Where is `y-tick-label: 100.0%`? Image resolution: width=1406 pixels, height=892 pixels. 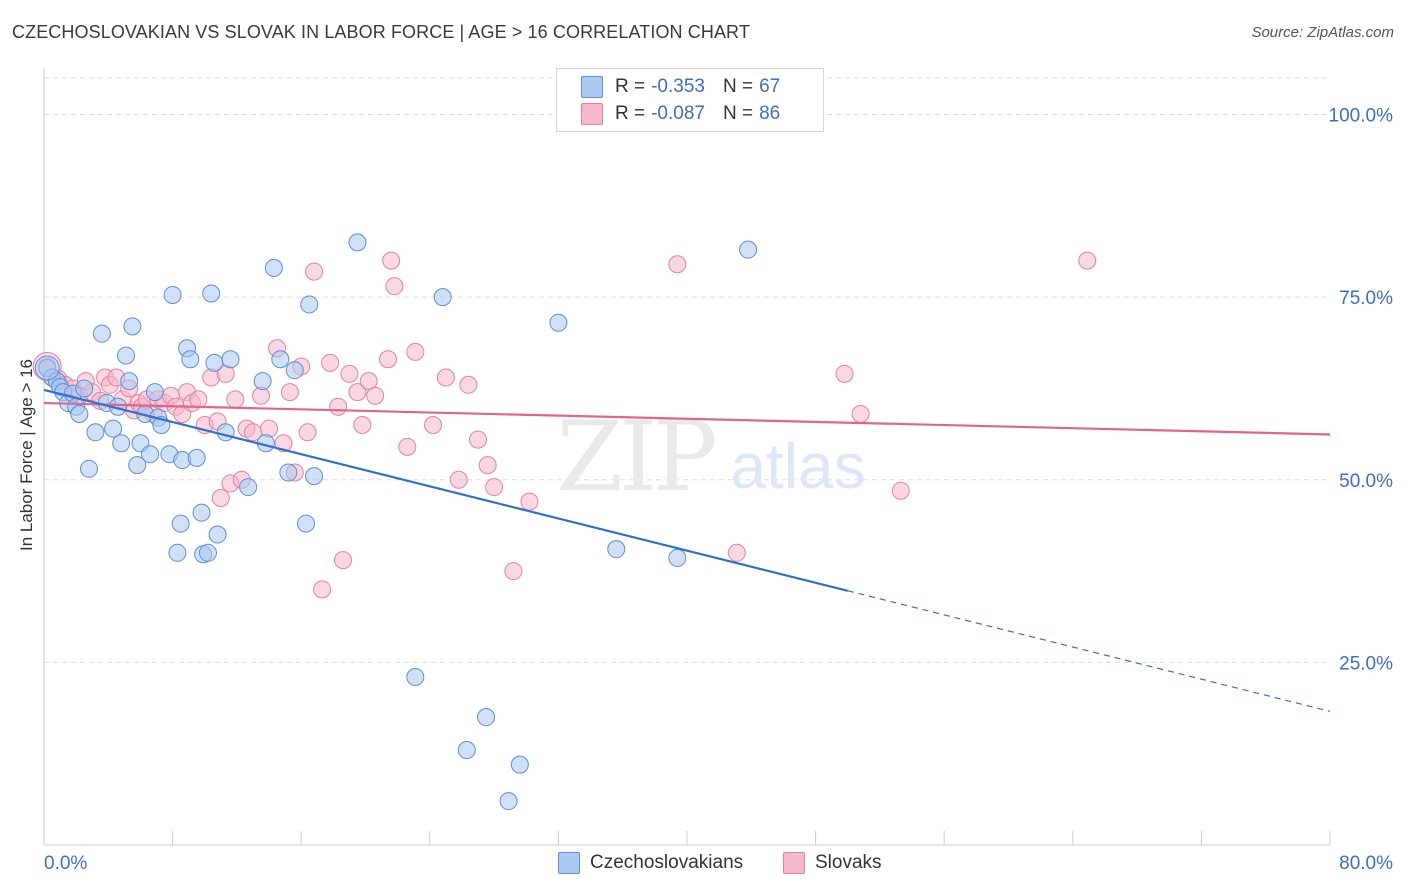 y-tick-label: 100.0% is located at coordinates (1361, 116).